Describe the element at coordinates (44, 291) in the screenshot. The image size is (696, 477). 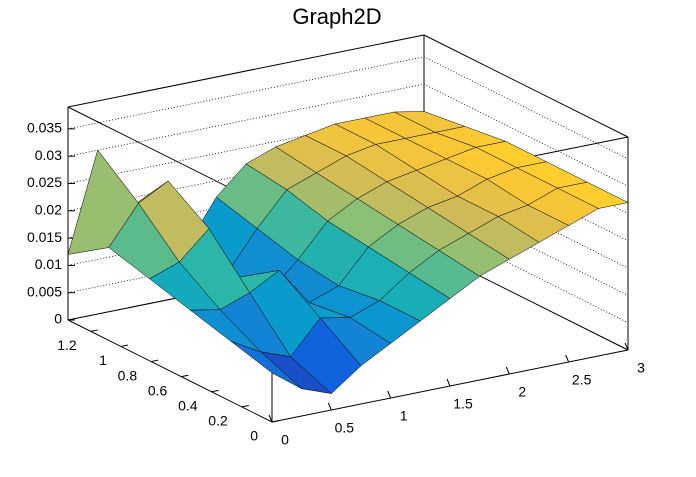
I see `z-tick-label: 0.005` at that location.